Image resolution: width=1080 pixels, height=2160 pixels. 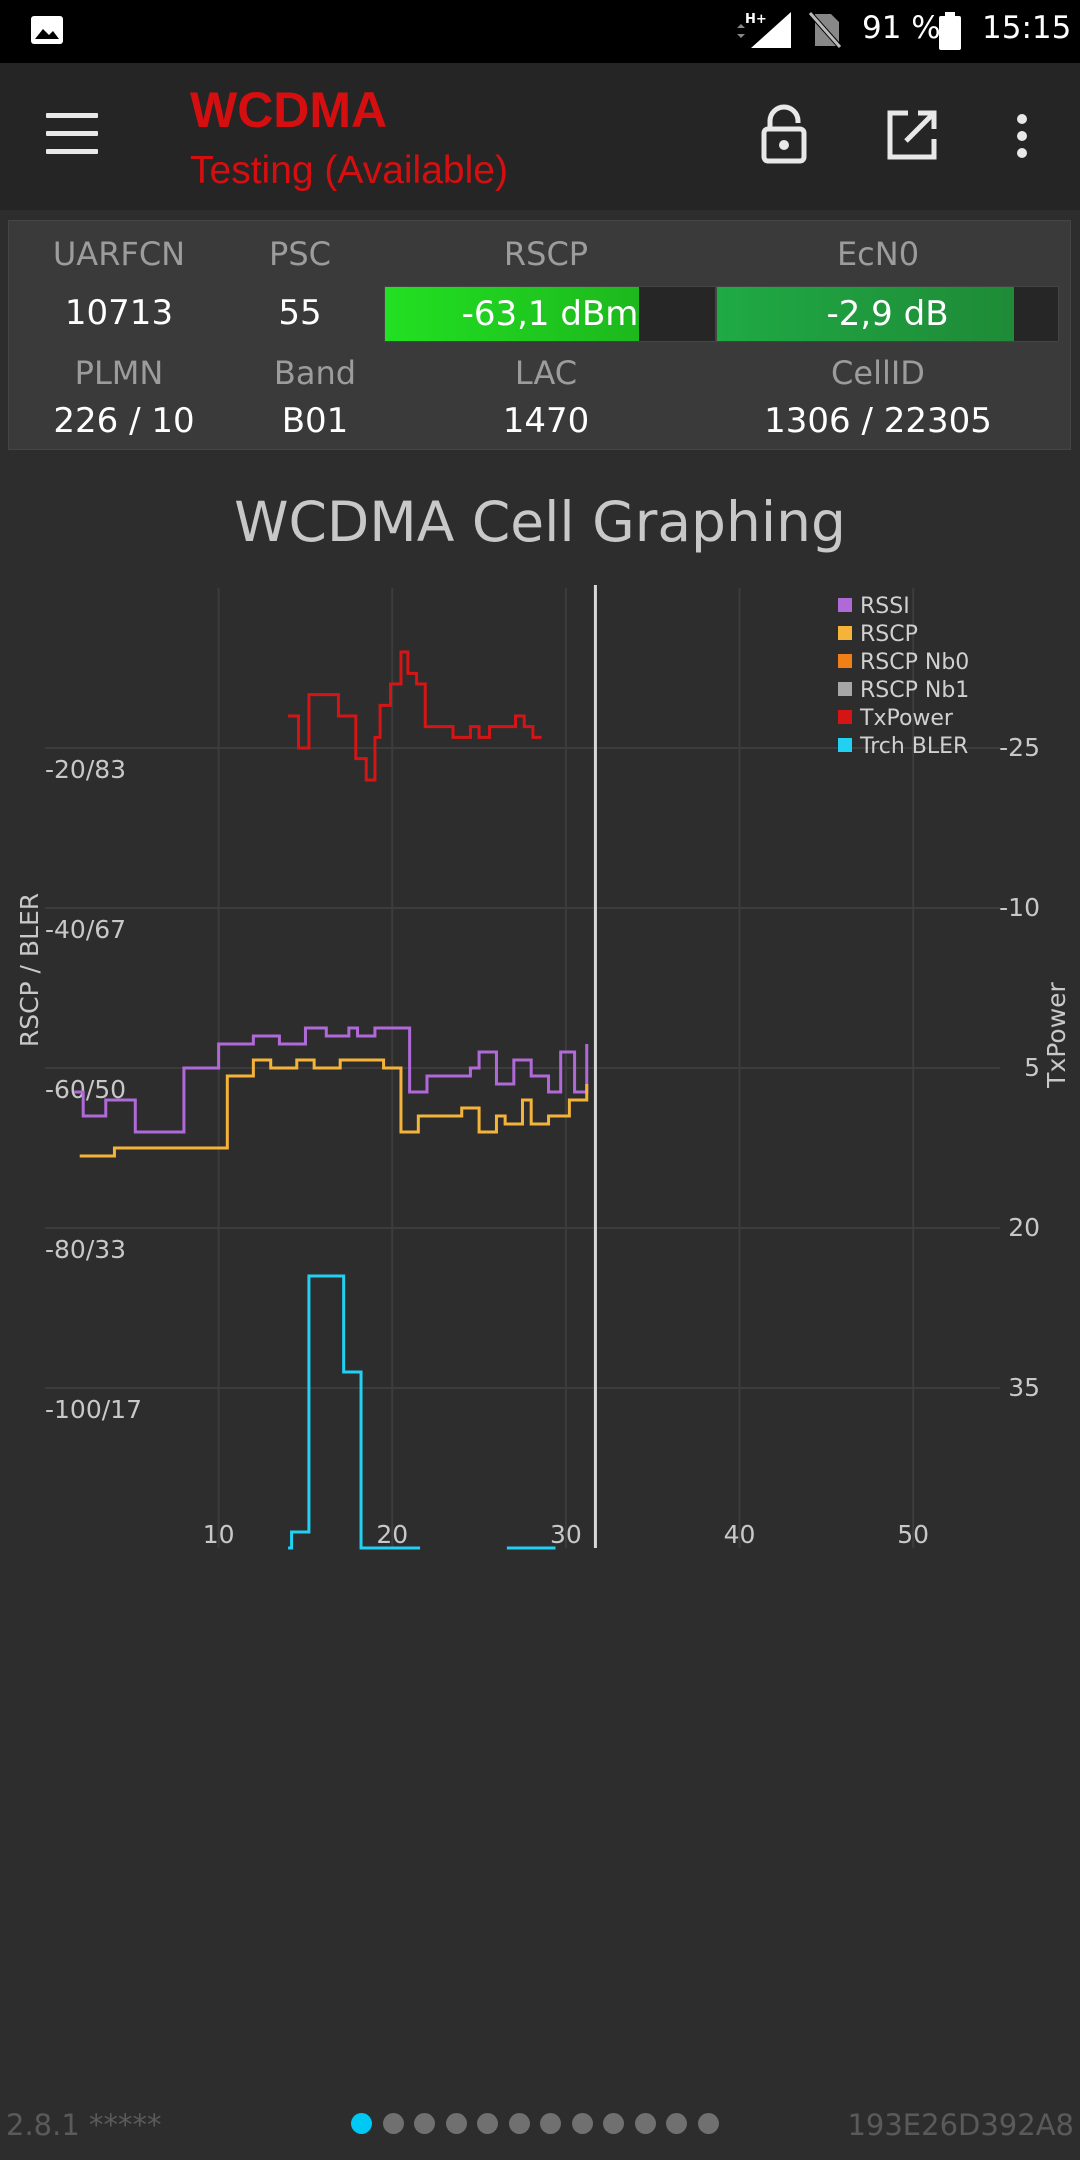 I want to click on x-tick-label: 40, so click(x=740, y=1534).